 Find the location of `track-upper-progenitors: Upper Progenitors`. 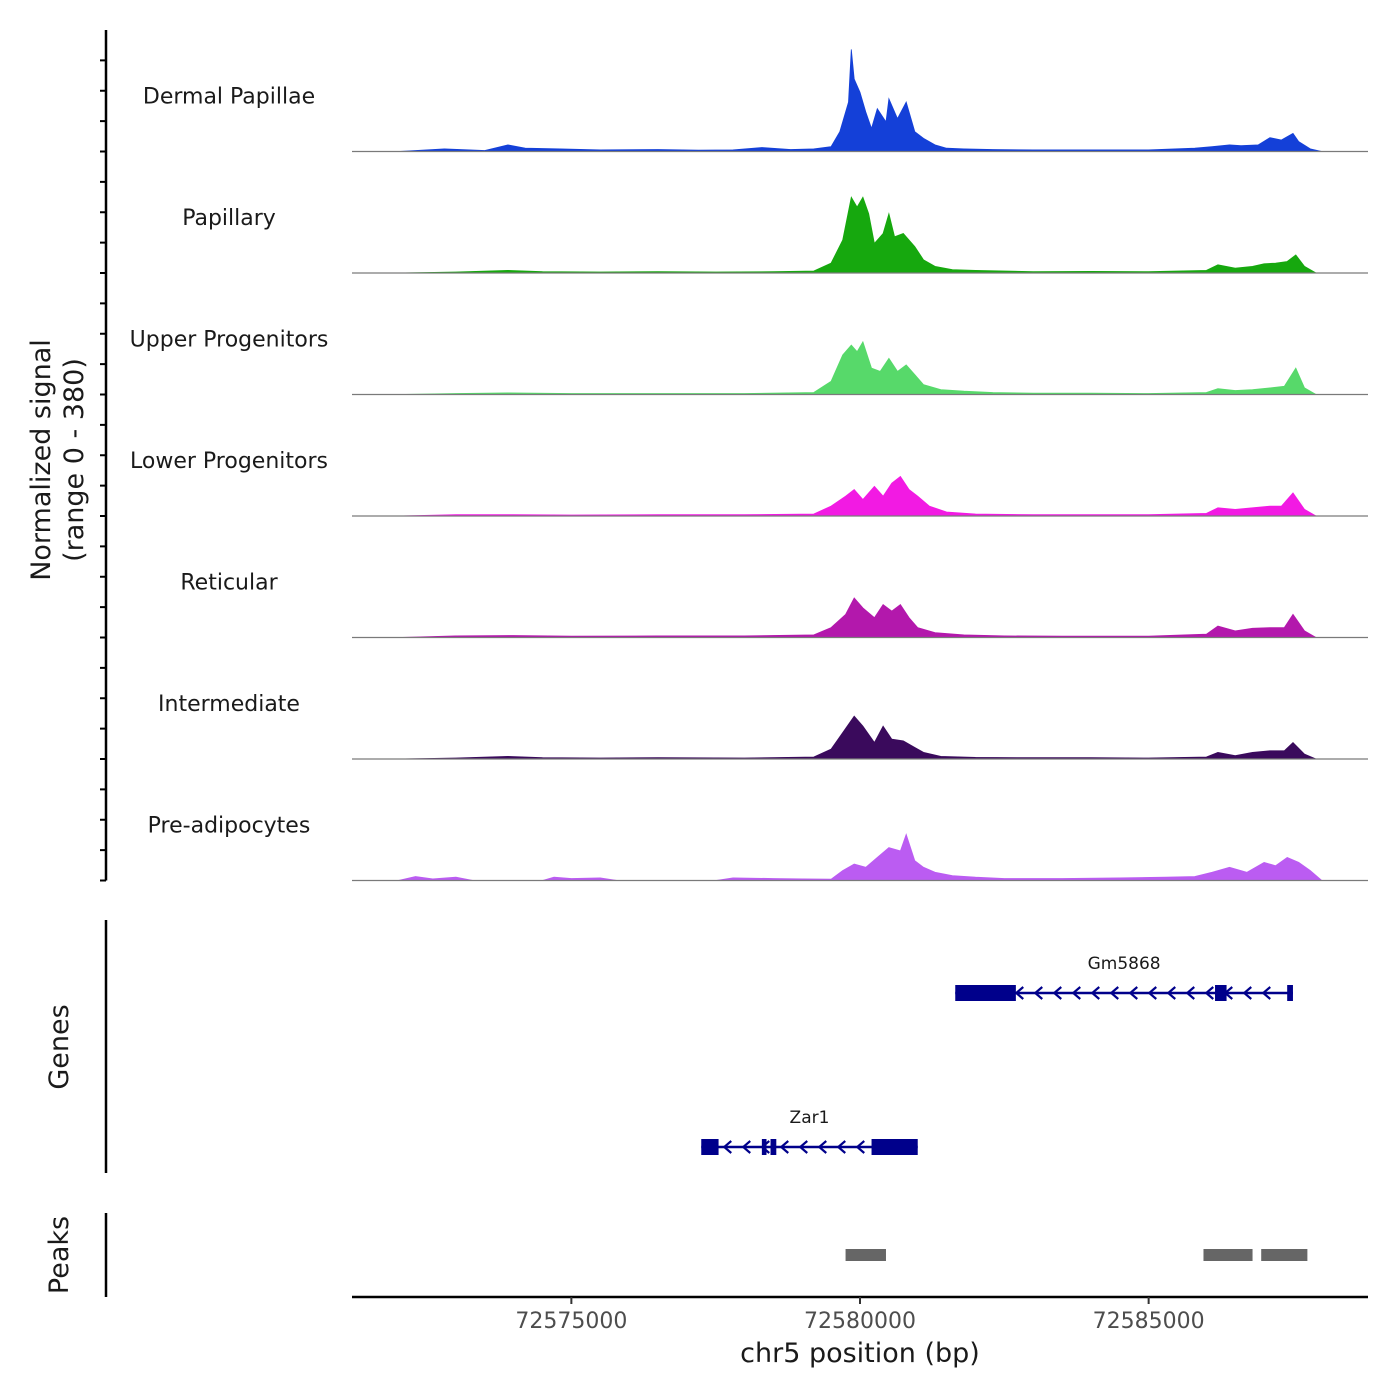

track-upper-progenitors: Upper Progenitors is located at coordinates (734, 349).